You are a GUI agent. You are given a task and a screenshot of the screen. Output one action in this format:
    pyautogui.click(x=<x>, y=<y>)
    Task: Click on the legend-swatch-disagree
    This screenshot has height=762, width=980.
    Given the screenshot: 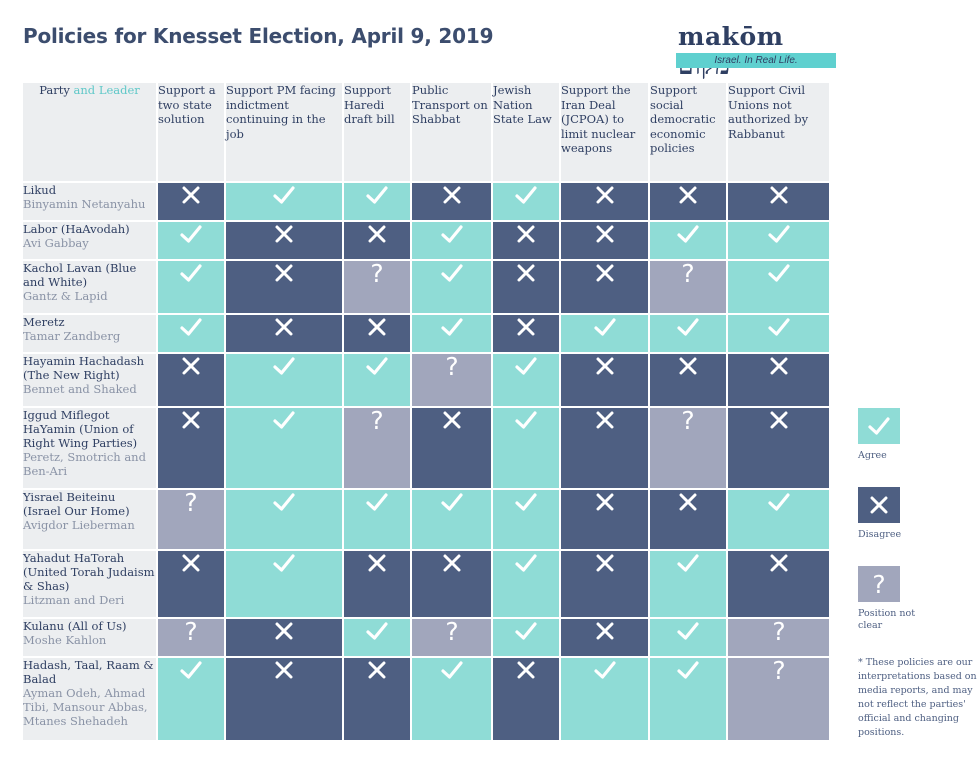 What is the action you would take?
    pyautogui.click(x=879, y=505)
    